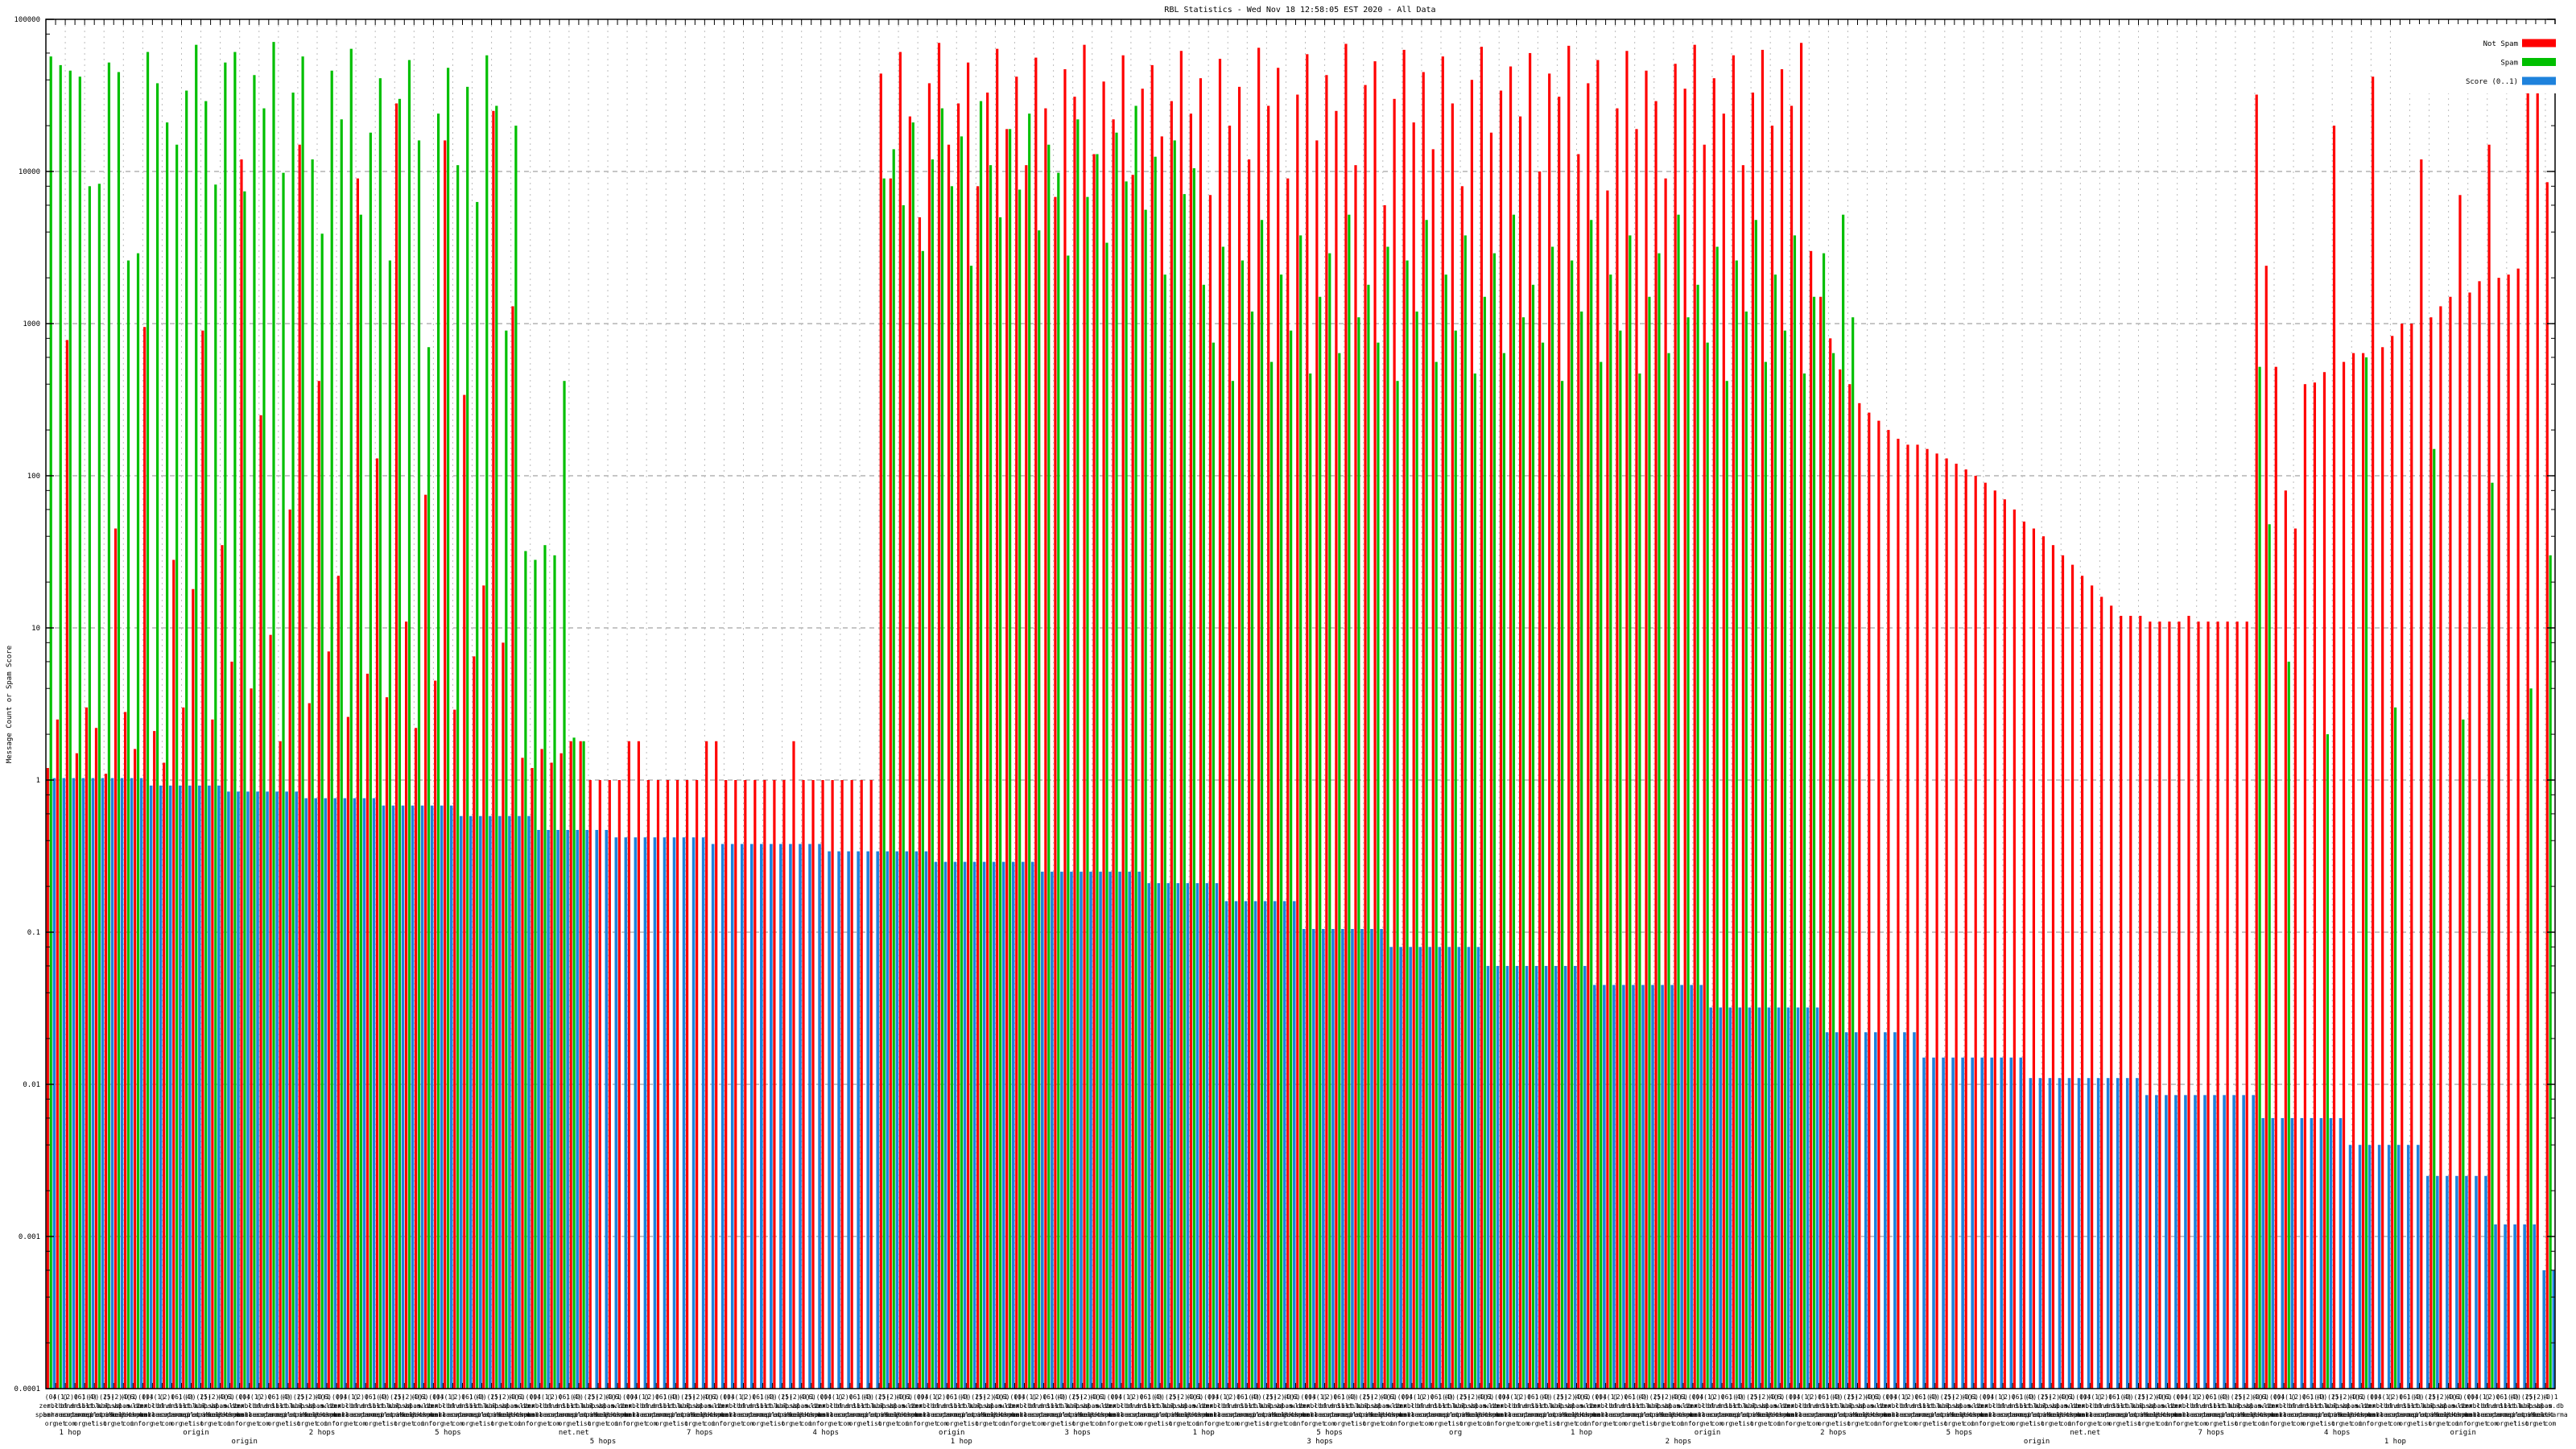  I want to click on svg-text: spamcop, so click(2017, 1414).